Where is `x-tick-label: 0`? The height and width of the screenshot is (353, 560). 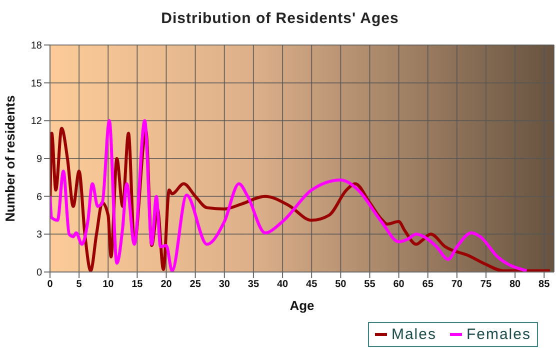
x-tick-label: 0 is located at coordinates (50, 284).